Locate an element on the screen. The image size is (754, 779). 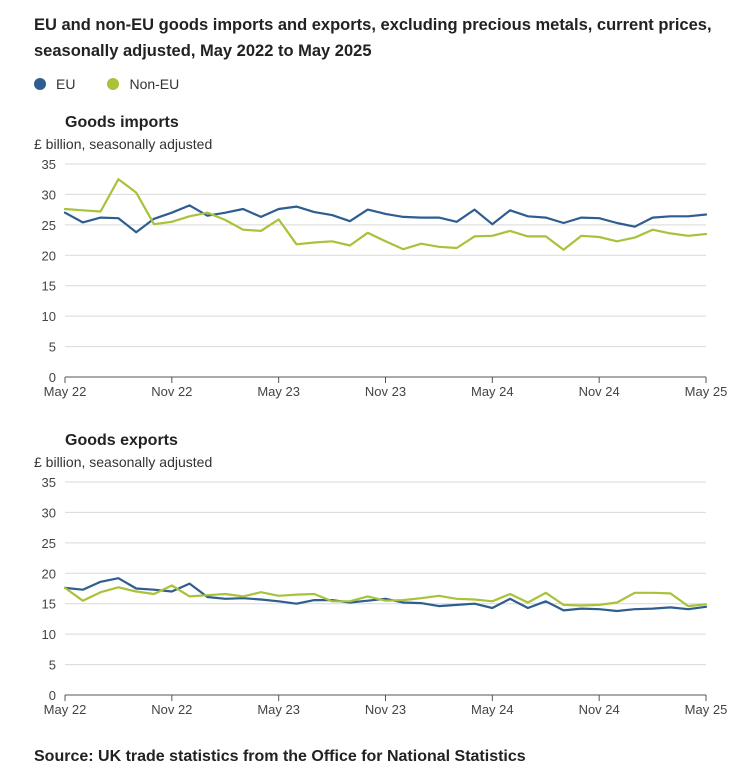
legend-marker-non-eu is located at coordinates (113, 84).